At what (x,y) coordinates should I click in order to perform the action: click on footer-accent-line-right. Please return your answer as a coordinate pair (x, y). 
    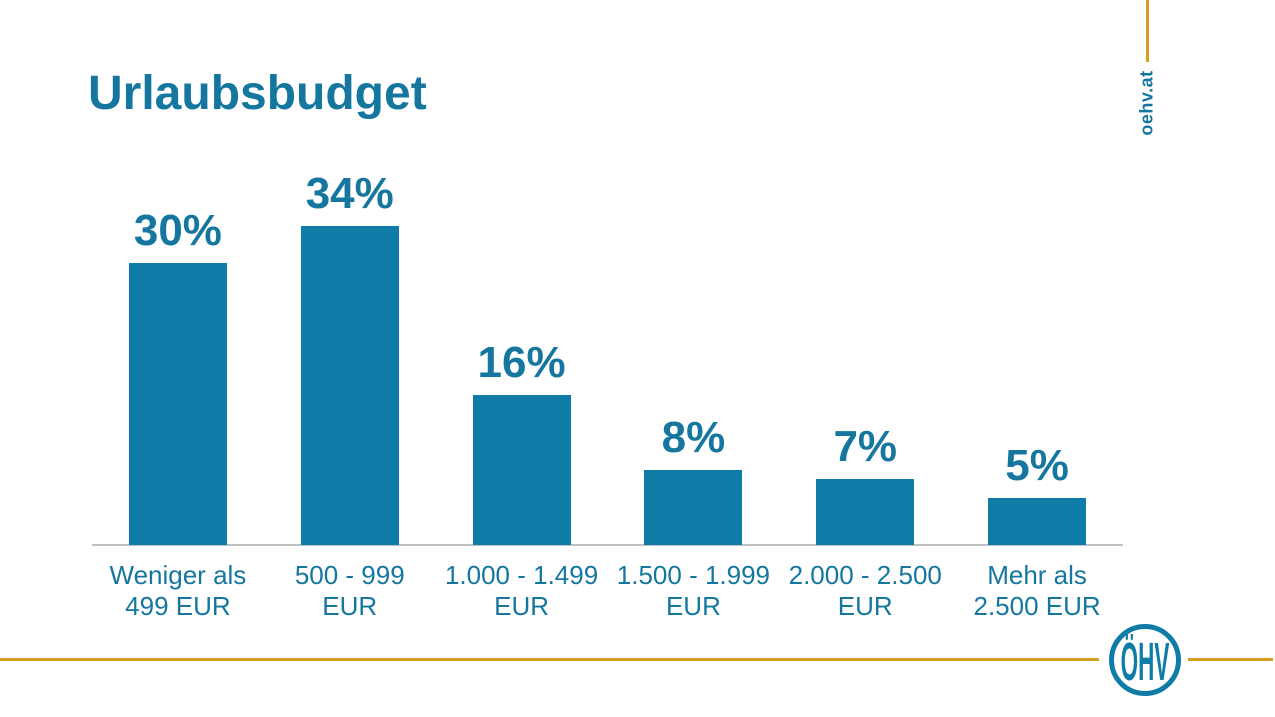
    Looking at the image, I should click on (1230, 659).